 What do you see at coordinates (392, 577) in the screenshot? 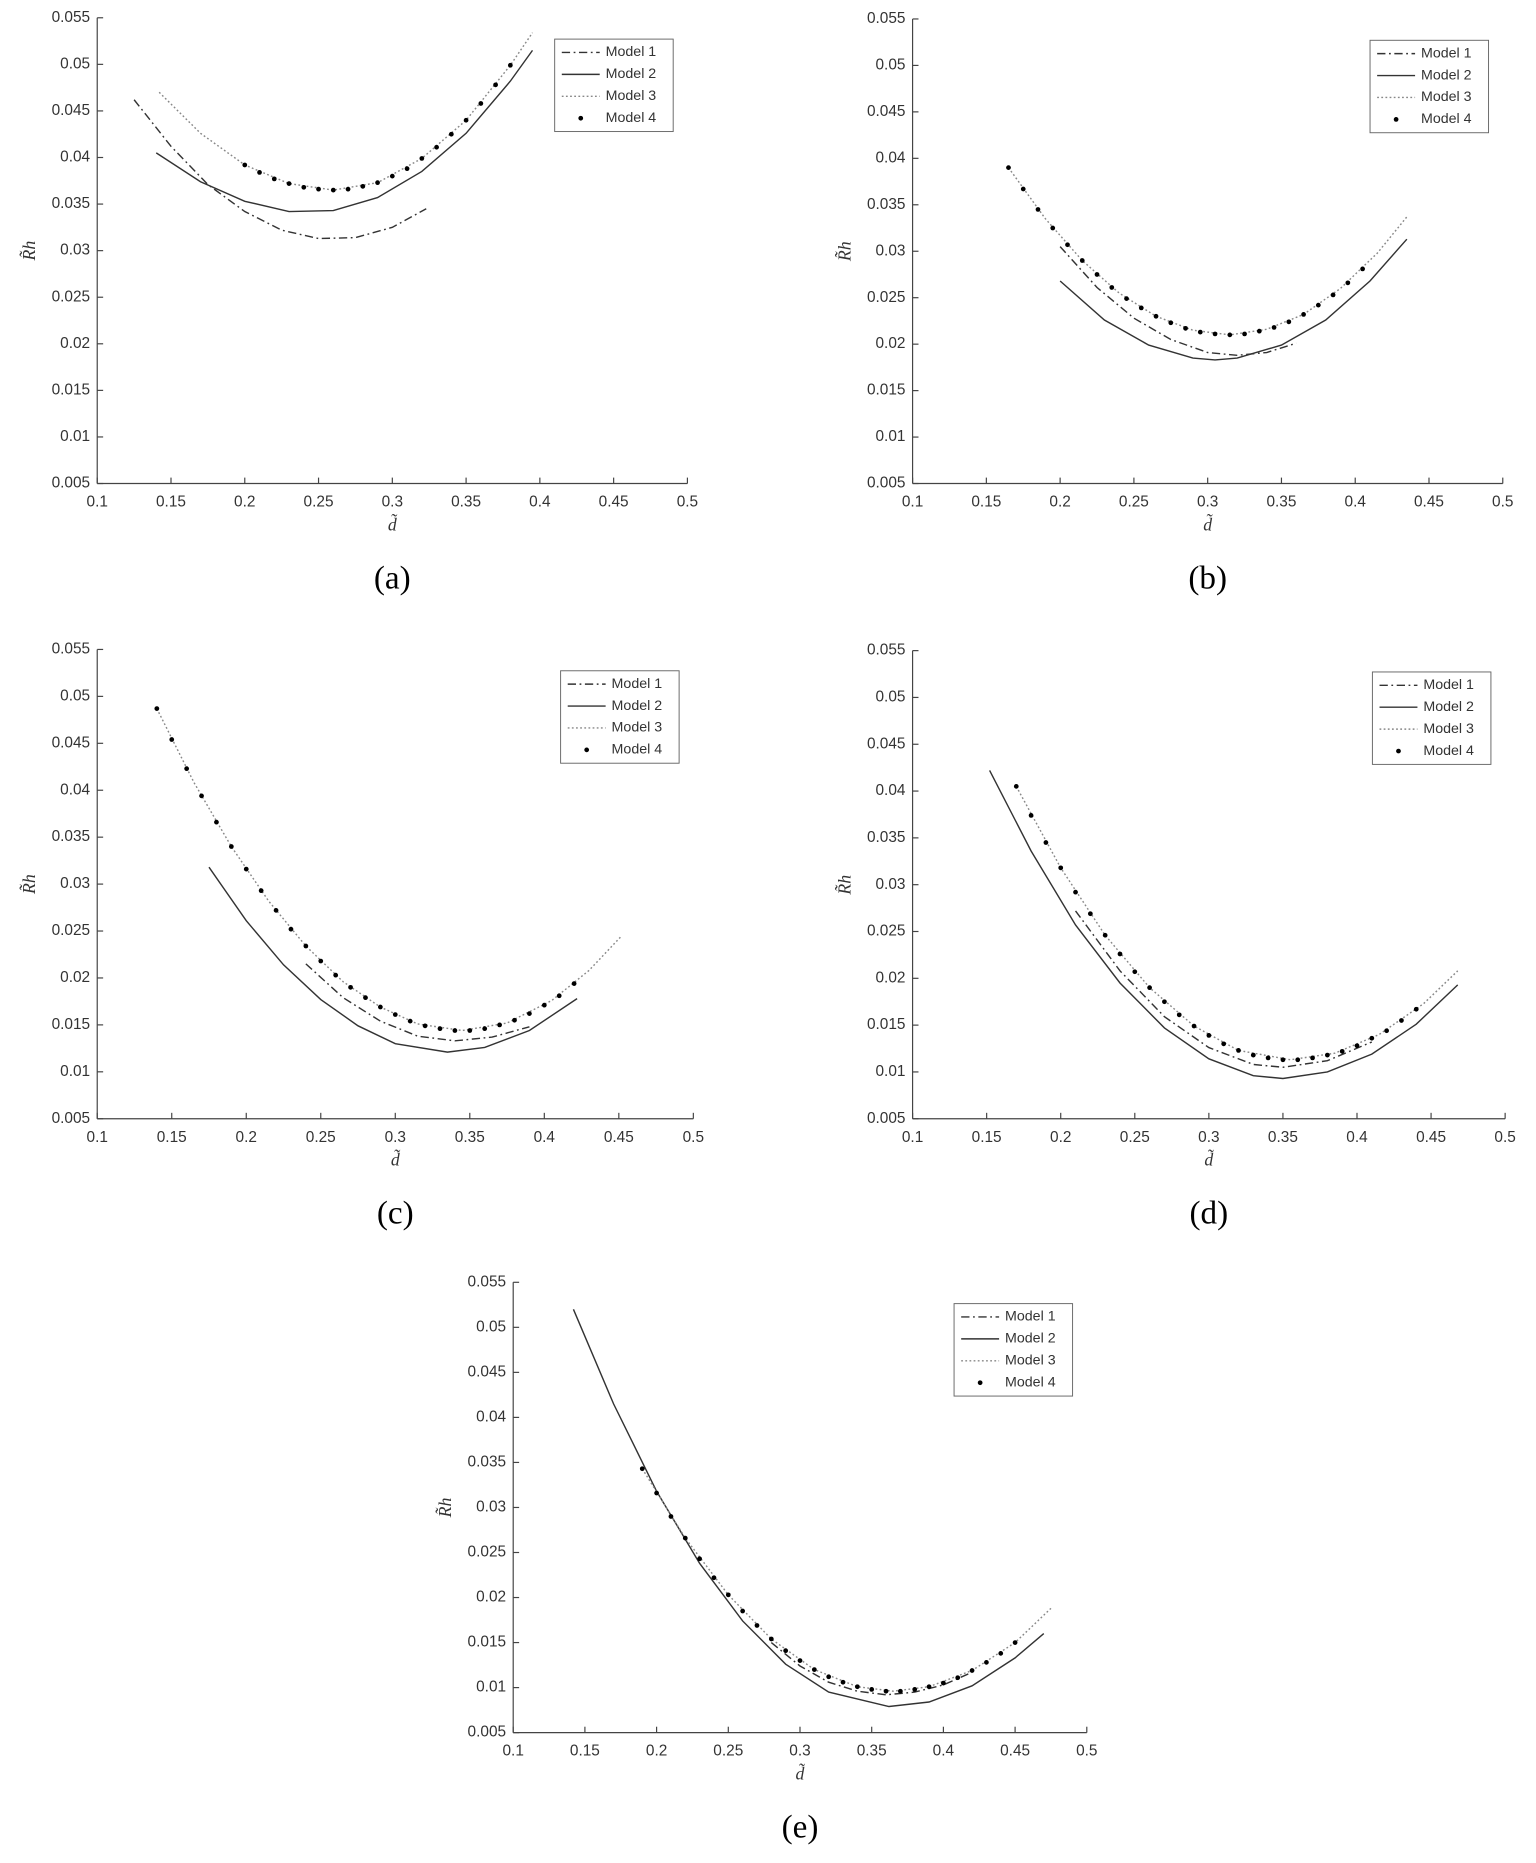
I see `caption: (a)` at bounding box center [392, 577].